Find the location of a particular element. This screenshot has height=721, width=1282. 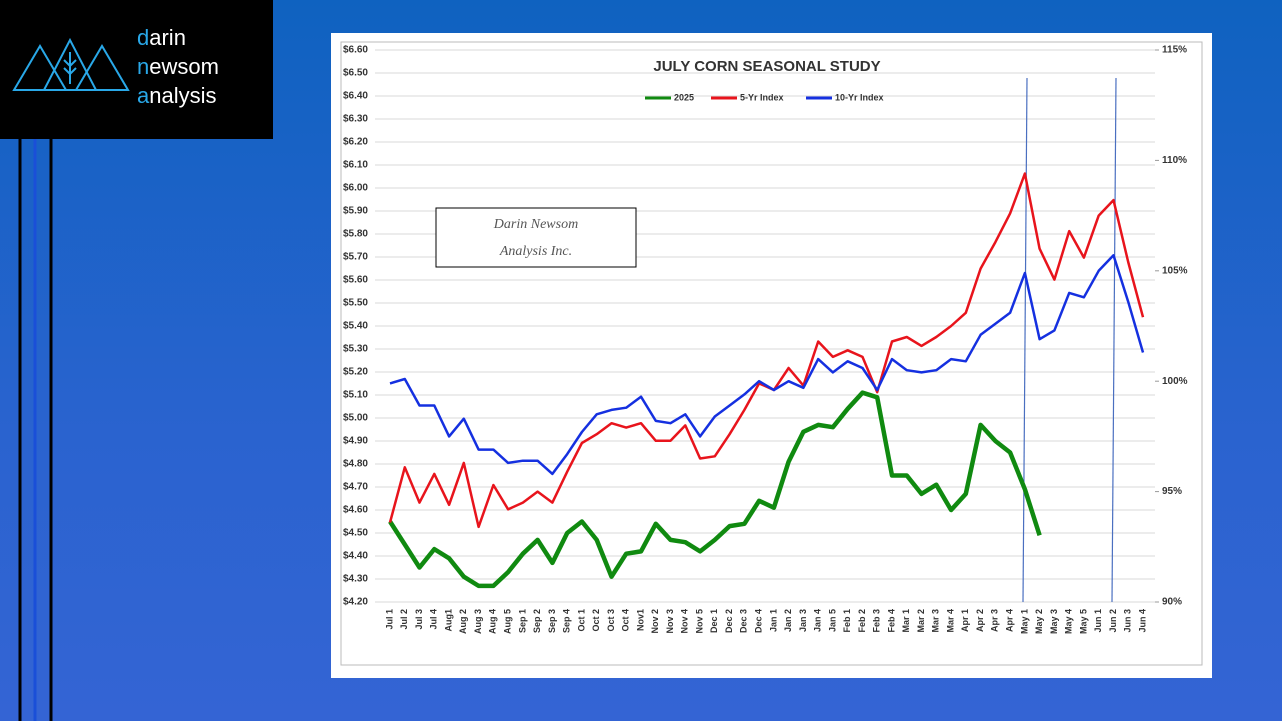

x-tick-label: Jan 2 is located at coordinates (788, 620).